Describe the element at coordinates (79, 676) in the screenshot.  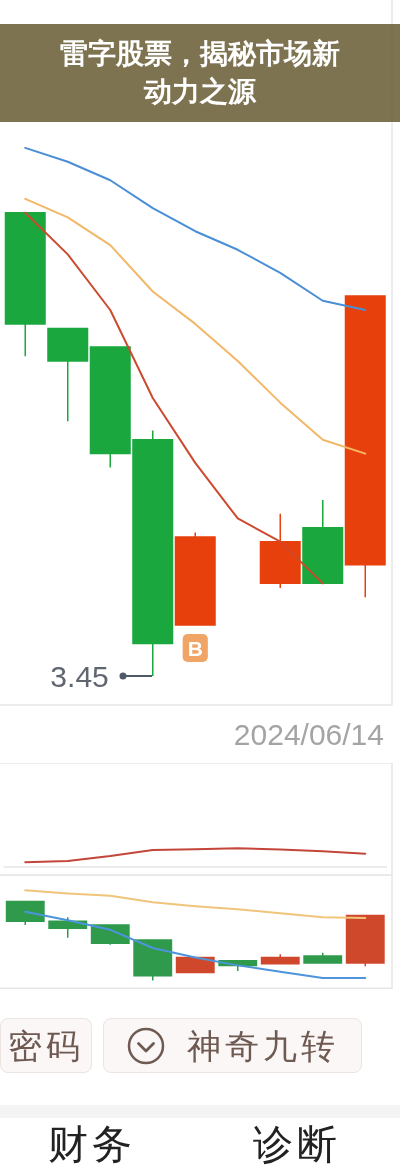
I see `annotation: 3.45` at that location.